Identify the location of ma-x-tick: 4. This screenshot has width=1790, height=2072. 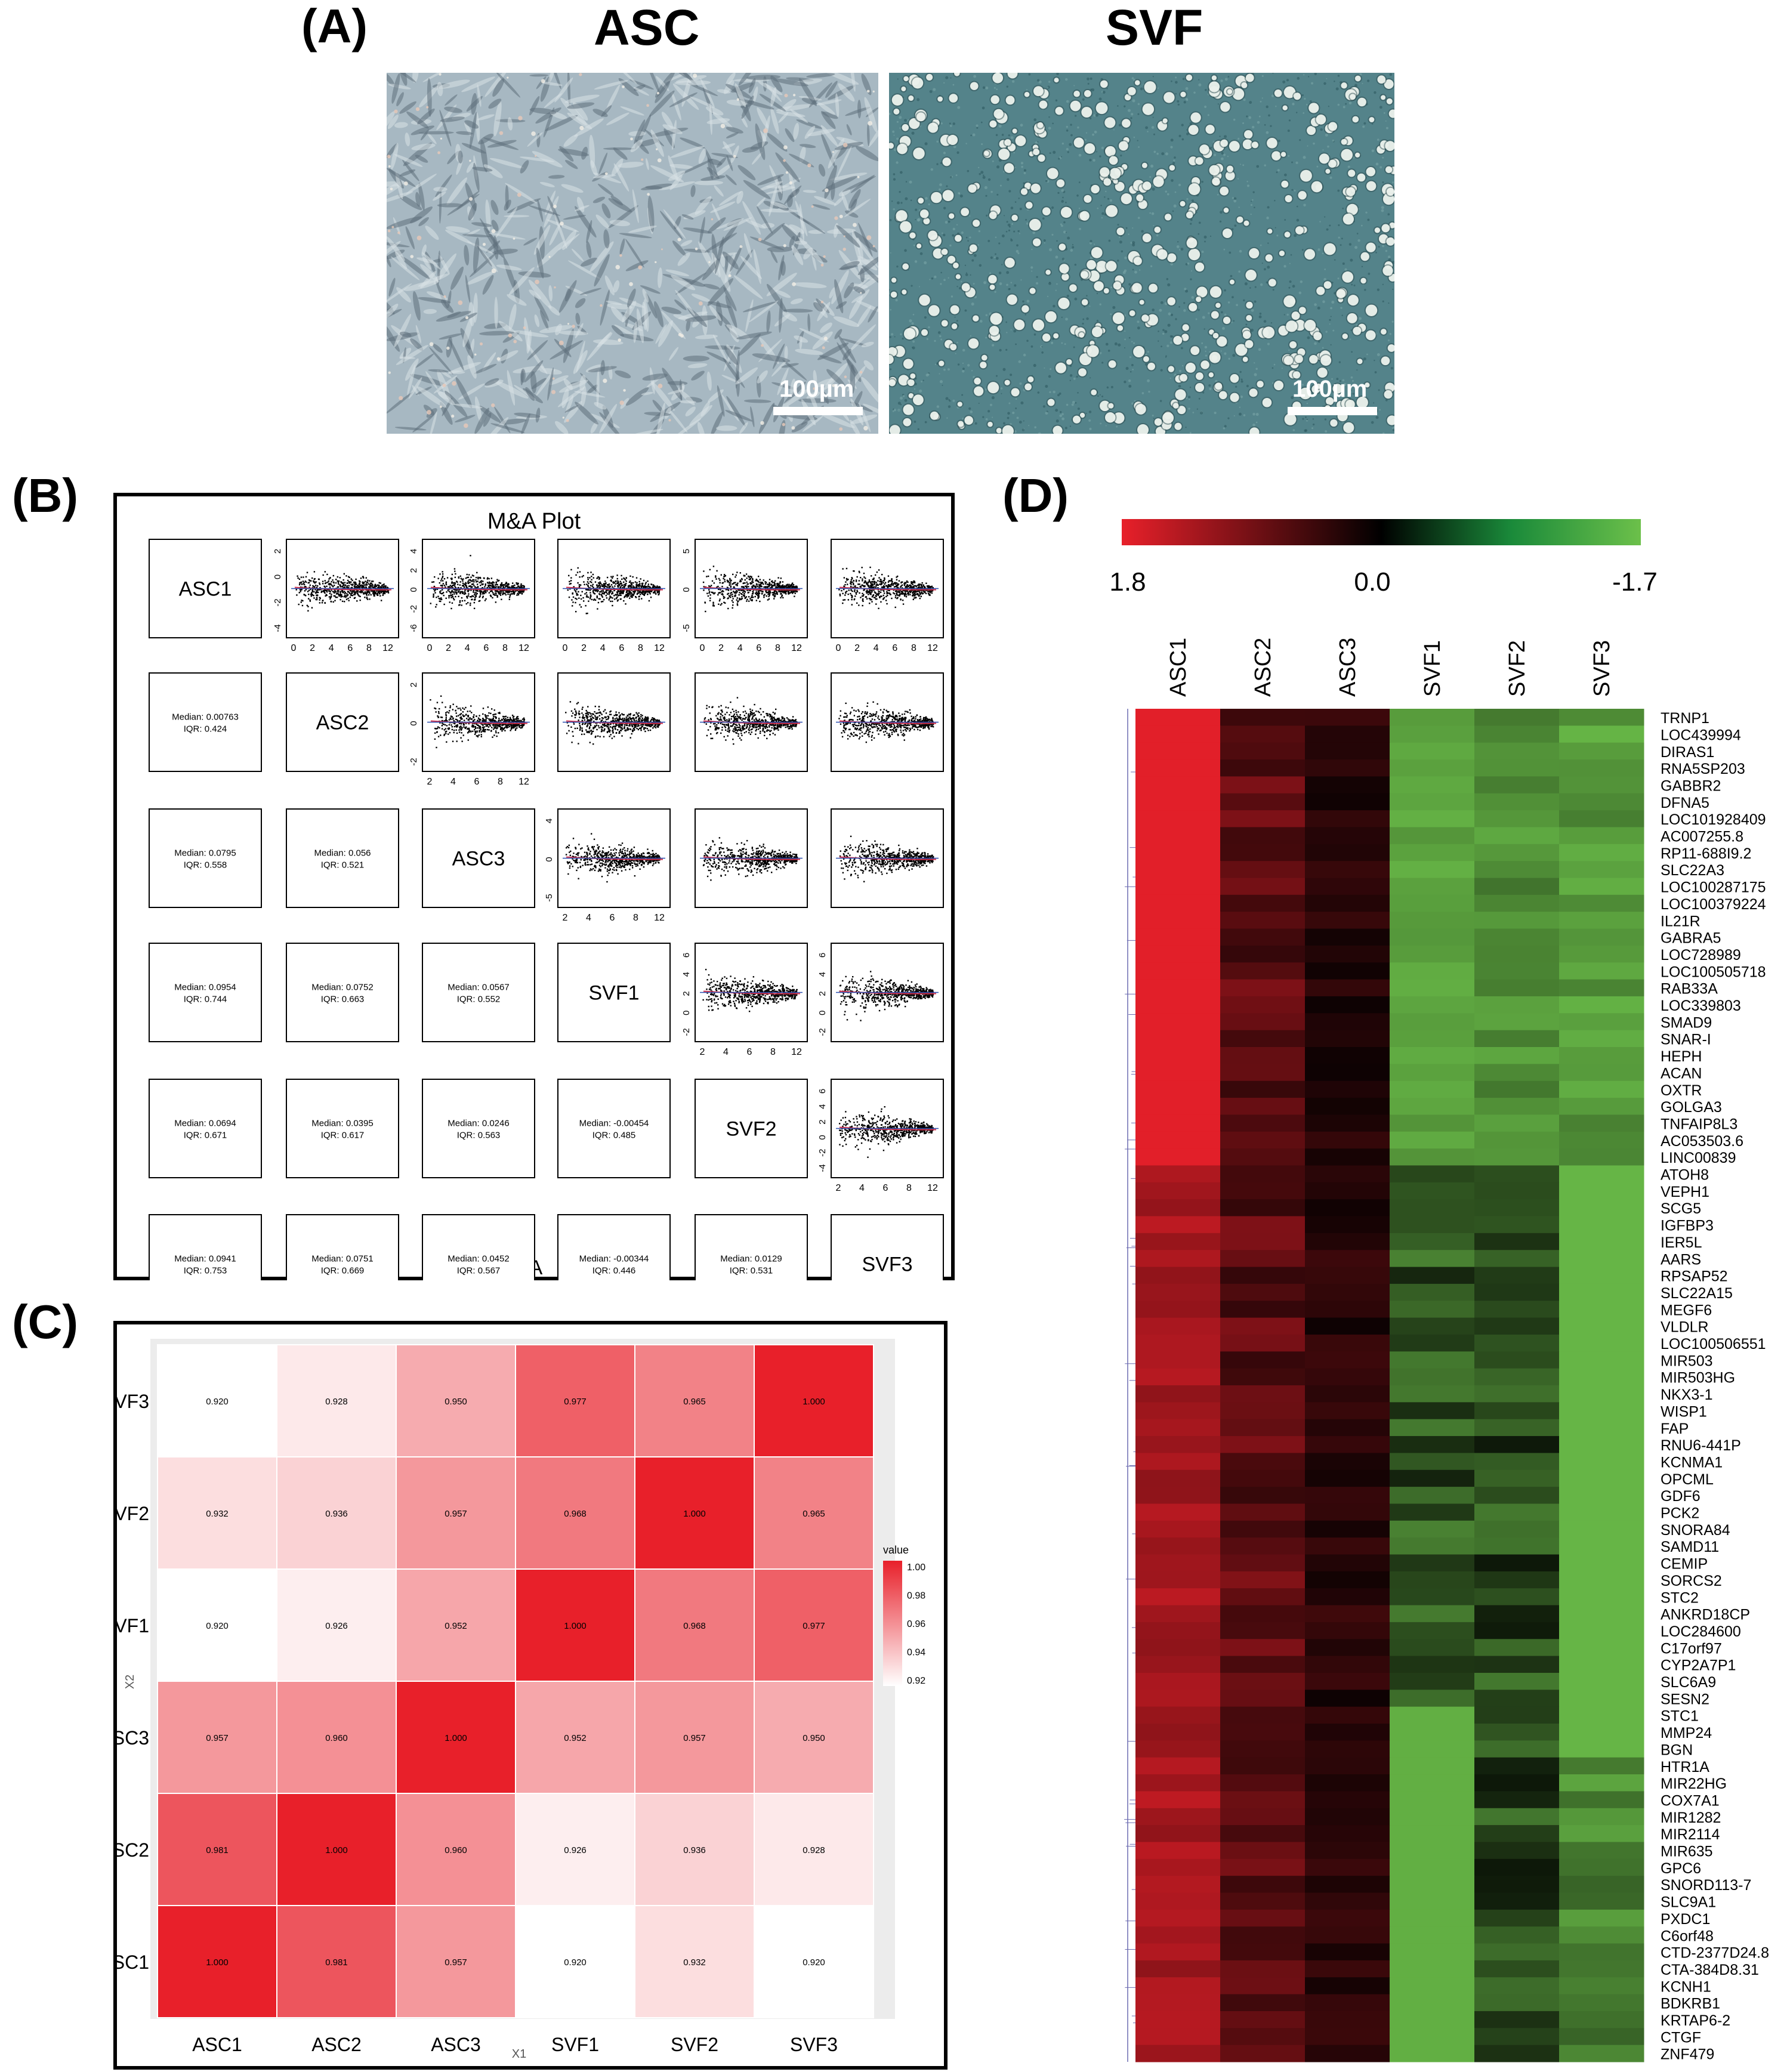
(468, 648).